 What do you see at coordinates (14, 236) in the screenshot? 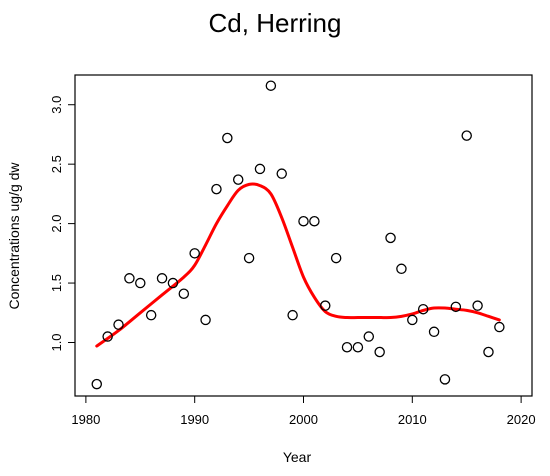
I see `y-axis-label: Concentrations ug/g dw` at bounding box center [14, 236].